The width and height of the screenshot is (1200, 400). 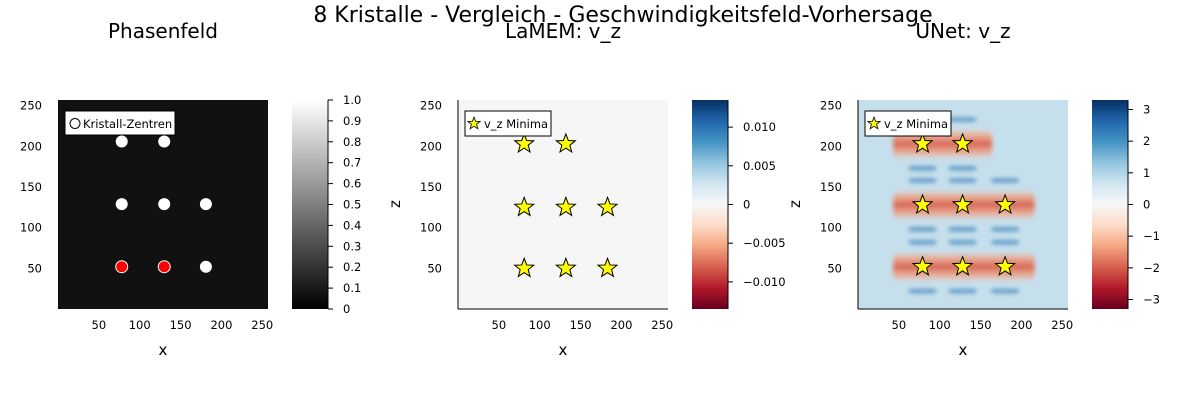 I want to click on legend-label: Kristall-Zentren, so click(x=127, y=124).